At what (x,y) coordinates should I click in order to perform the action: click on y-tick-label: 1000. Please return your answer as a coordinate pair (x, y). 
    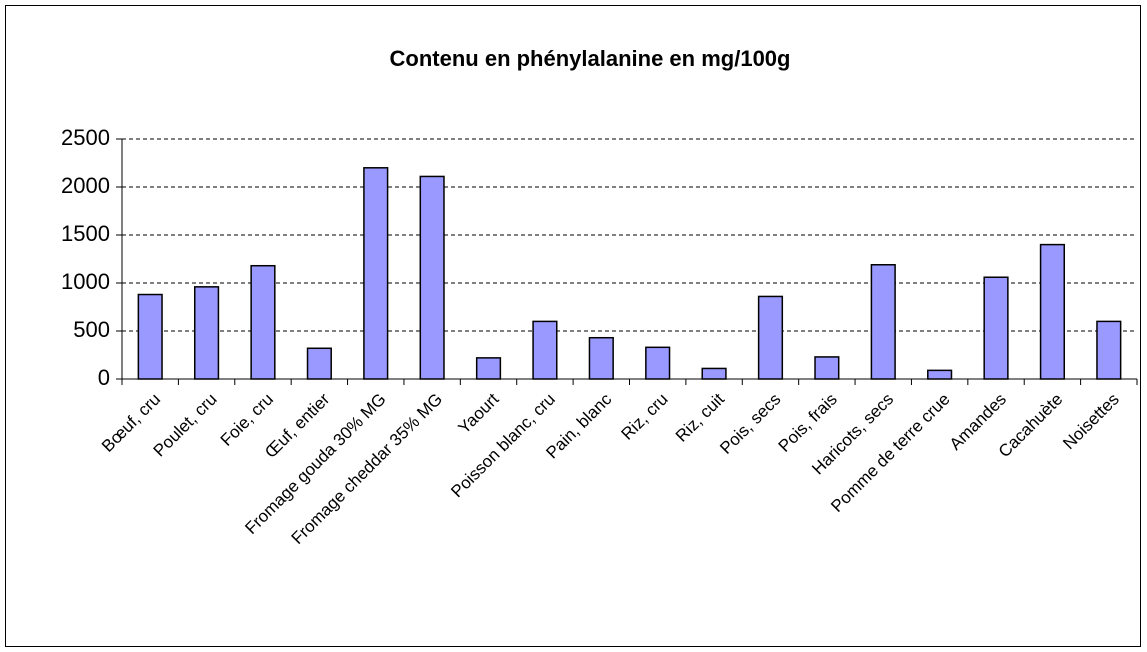
    Looking at the image, I should click on (85, 281).